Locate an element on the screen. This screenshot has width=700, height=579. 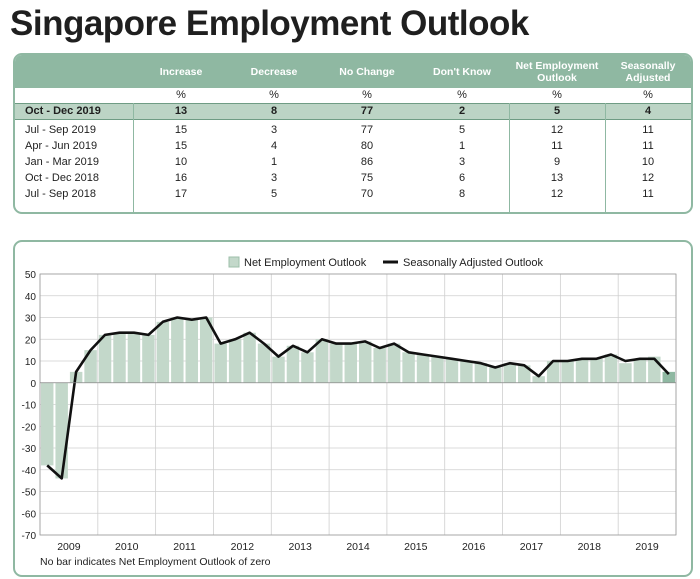
x-tick-label: 2011 is located at coordinates (184, 547).